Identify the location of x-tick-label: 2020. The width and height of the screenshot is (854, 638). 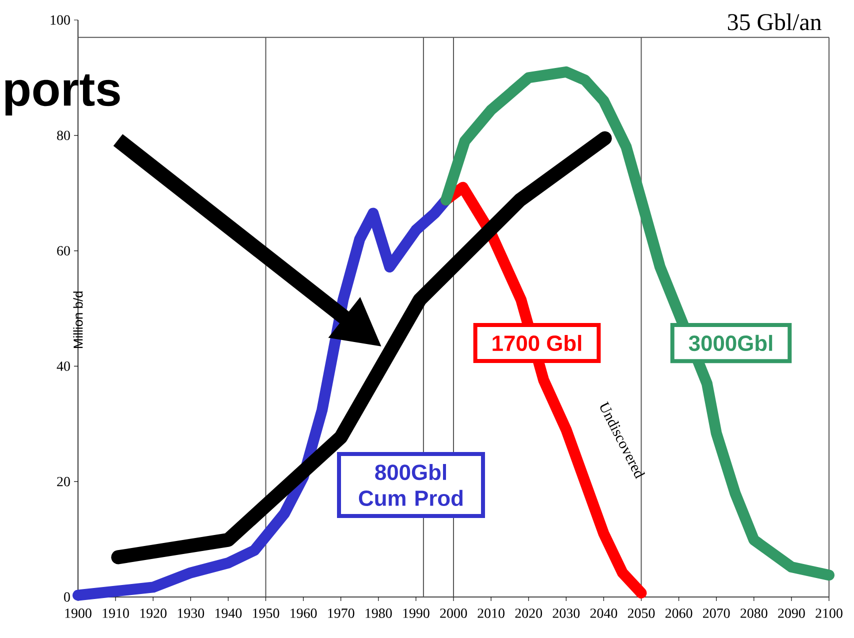
(528, 613).